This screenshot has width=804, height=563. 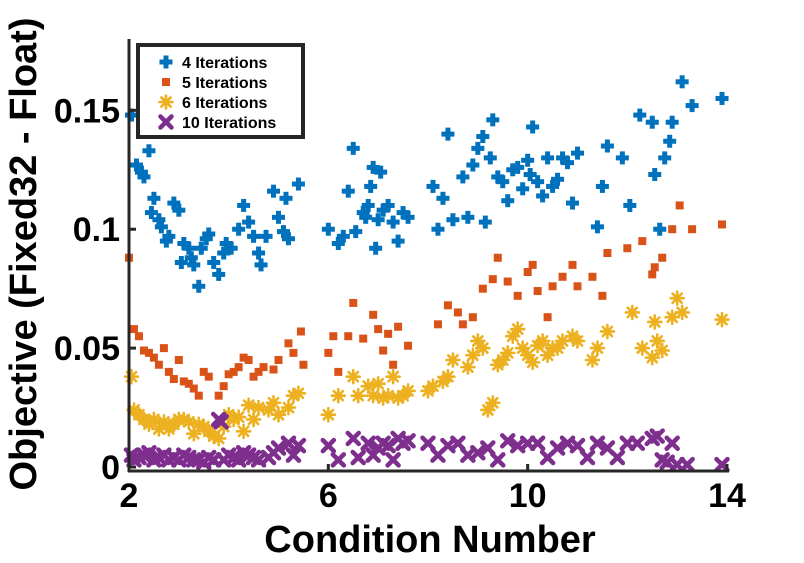 What do you see at coordinates (87, 111) in the screenshot?
I see `y-tick-label: 0.15` at bounding box center [87, 111].